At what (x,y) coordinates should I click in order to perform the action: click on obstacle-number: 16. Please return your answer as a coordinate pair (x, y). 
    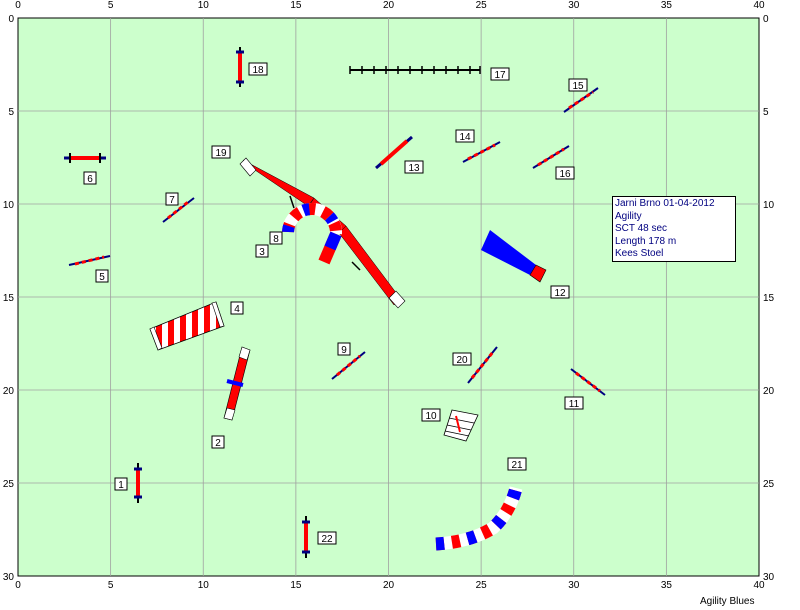
    Looking at the image, I should click on (565, 174).